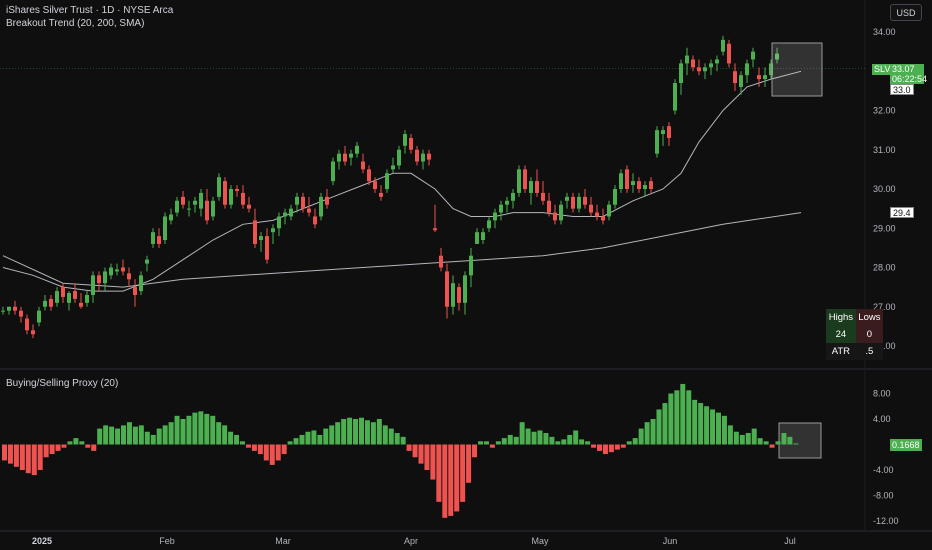  I want to click on price-tick-label: 34.00, so click(884, 32).